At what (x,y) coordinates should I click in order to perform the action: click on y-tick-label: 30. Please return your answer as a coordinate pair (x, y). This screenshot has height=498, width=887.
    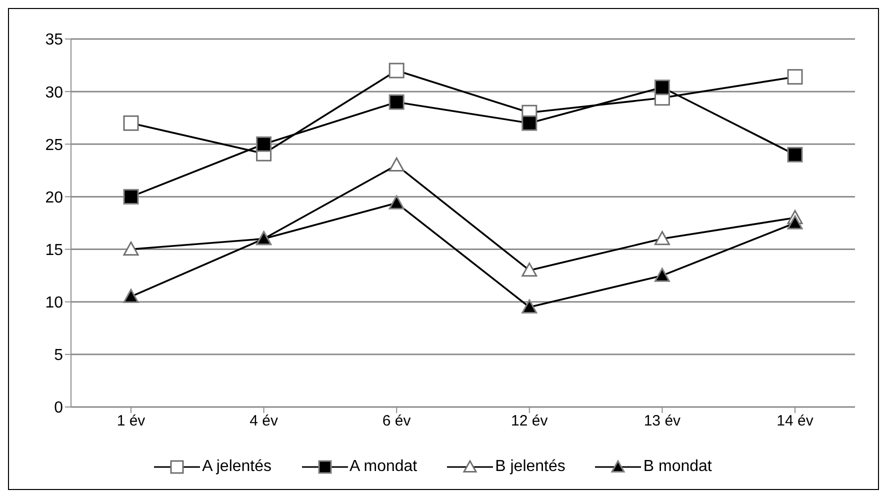
    Looking at the image, I should click on (54, 93).